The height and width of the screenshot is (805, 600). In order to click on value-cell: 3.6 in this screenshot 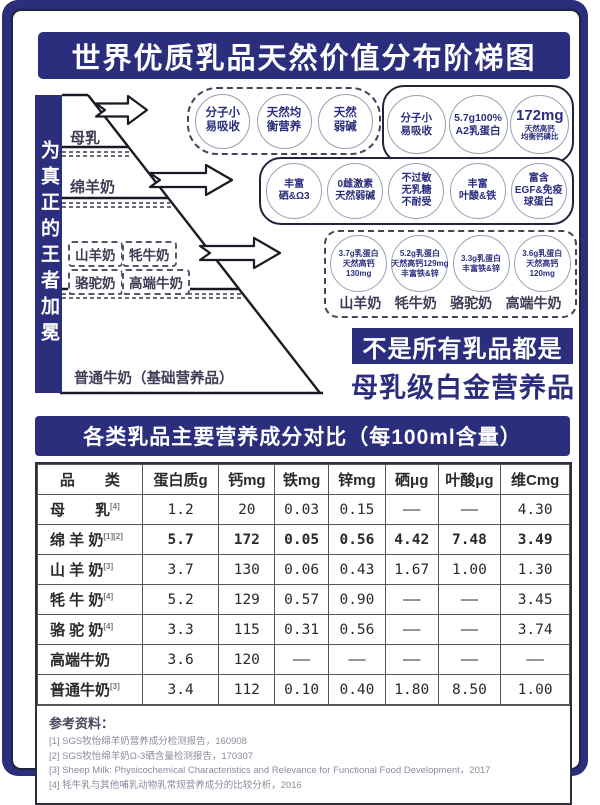, I will do `click(180, 659)`.